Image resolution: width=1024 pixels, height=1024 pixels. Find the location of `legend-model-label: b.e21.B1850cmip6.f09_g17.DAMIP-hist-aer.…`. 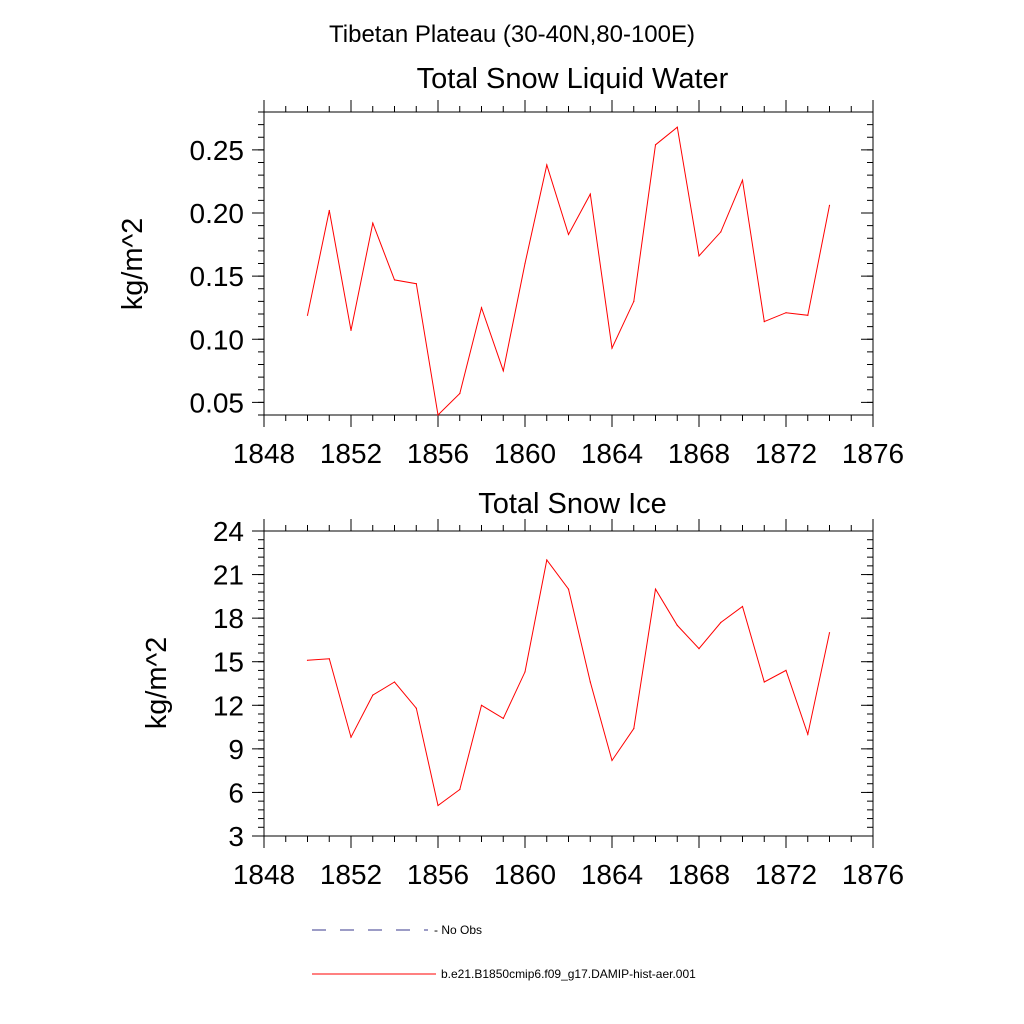

legend-model-label: b.e21.B1850cmip6.f09_g17.DAMIP-hist-aer.… is located at coordinates (568, 974).